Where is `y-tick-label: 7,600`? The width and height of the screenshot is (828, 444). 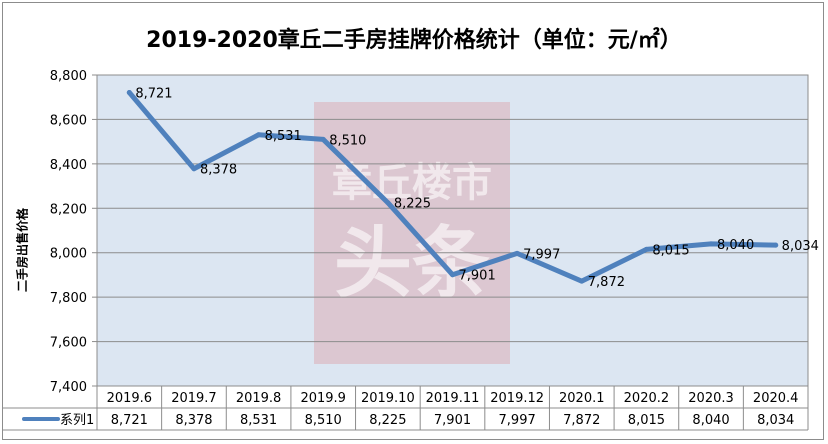 y-tick-label: 7,600 is located at coordinates (68, 343).